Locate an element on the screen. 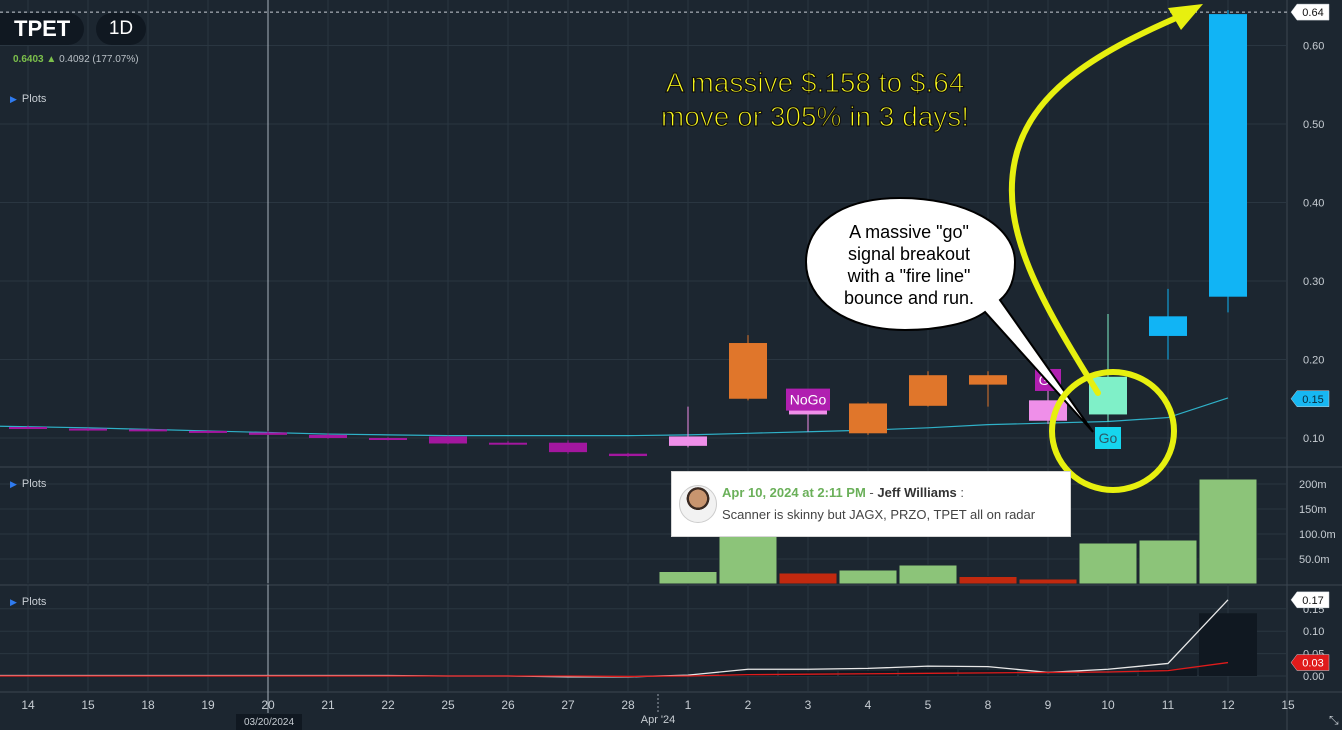 The width and height of the screenshot is (1342, 730). y-tick-label: 0.50 is located at coordinates (1313, 125).